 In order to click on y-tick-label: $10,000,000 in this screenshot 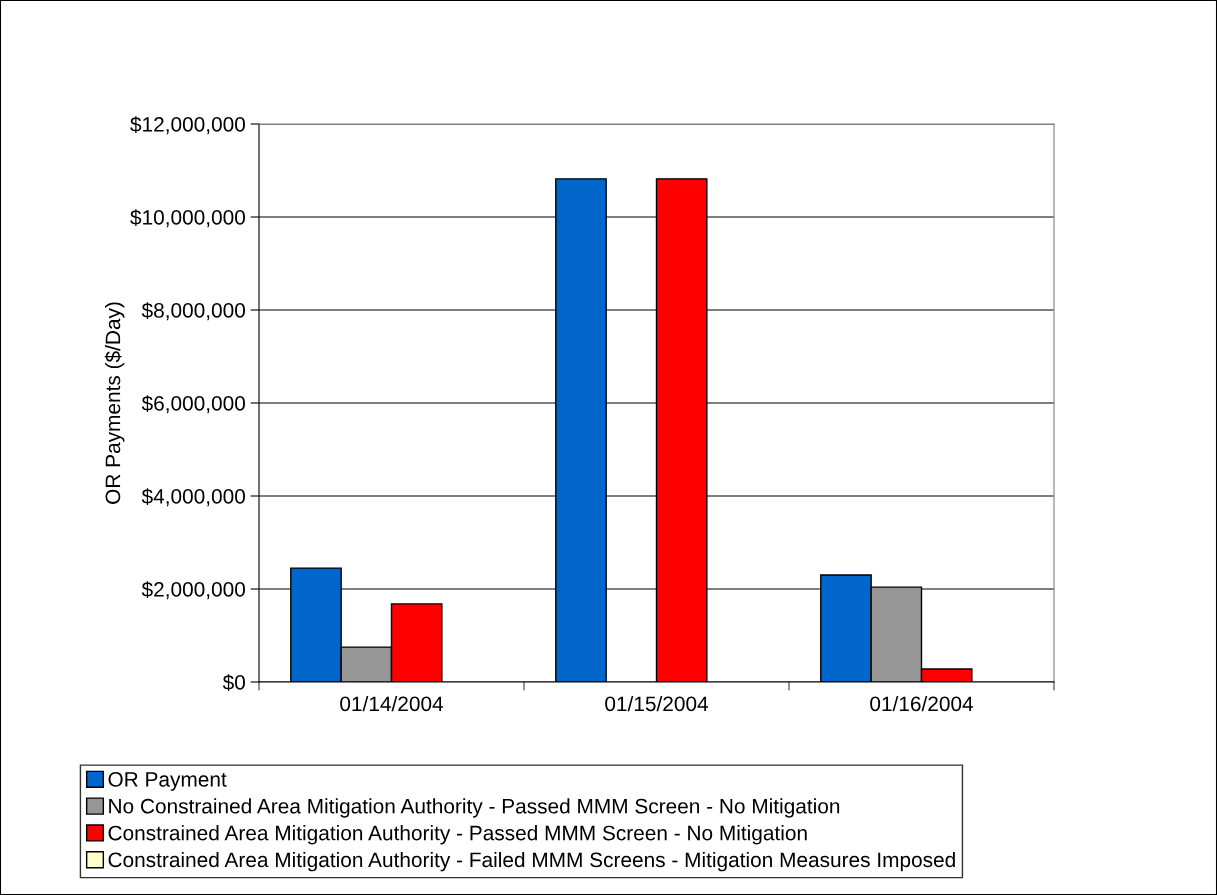, I will do `click(187, 218)`.